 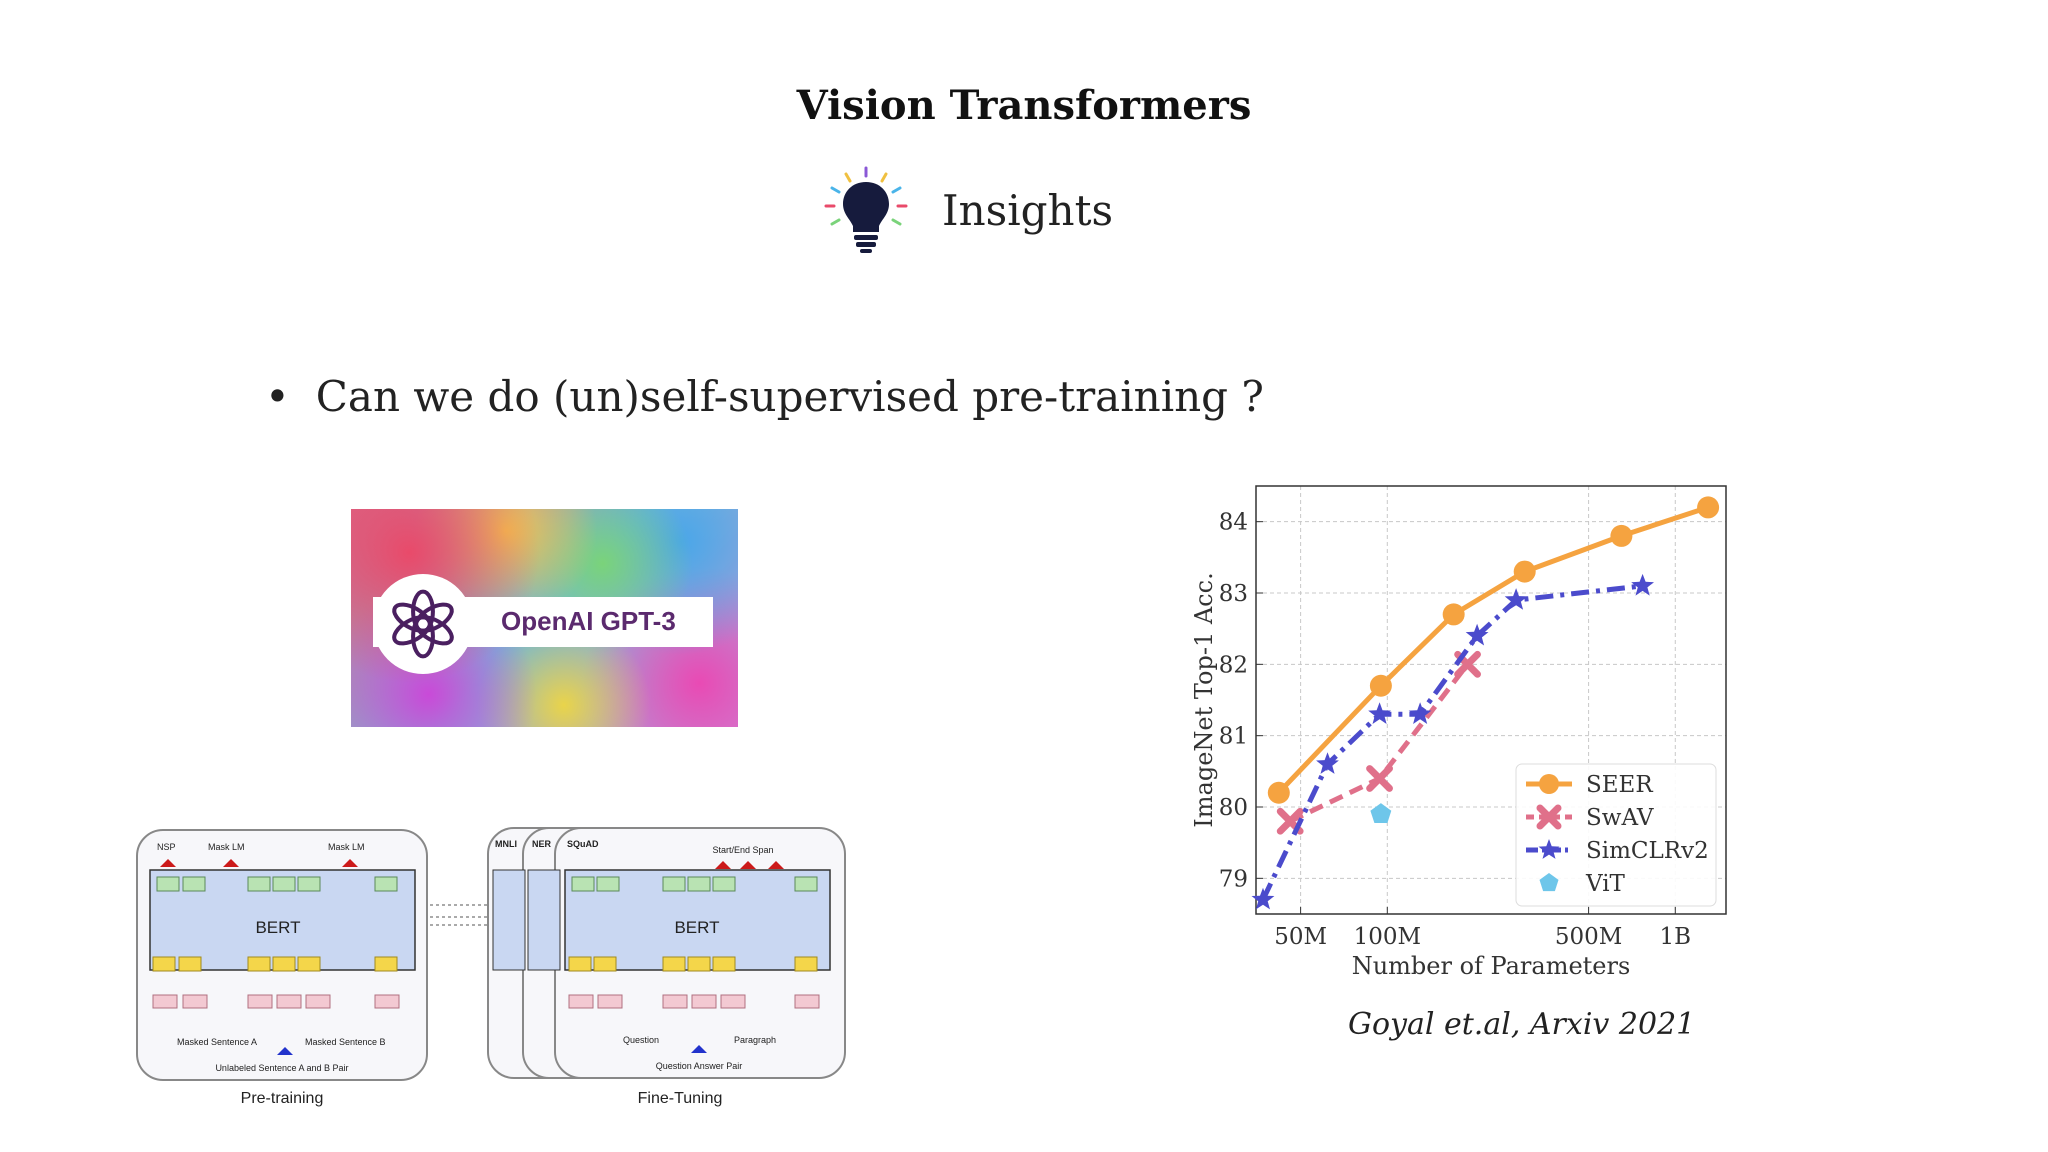 I want to click on citation: Goyal et.al, Arxiv 2021, so click(x=1522, y=1024).